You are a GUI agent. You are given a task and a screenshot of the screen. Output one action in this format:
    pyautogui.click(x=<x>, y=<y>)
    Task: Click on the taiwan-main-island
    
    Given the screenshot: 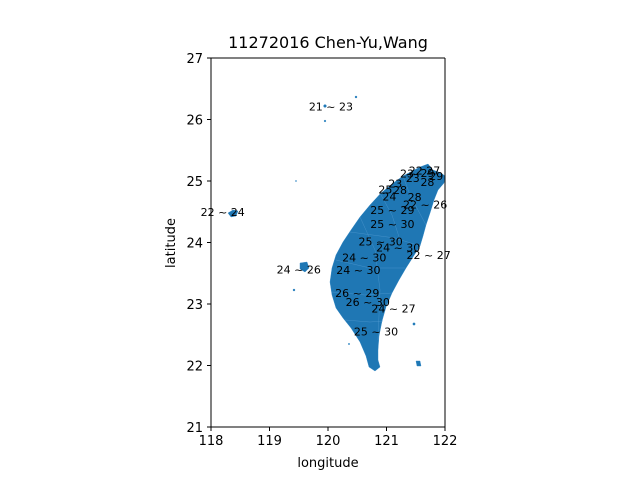 What is the action you would take?
    pyautogui.click(x=387, y=267)
    